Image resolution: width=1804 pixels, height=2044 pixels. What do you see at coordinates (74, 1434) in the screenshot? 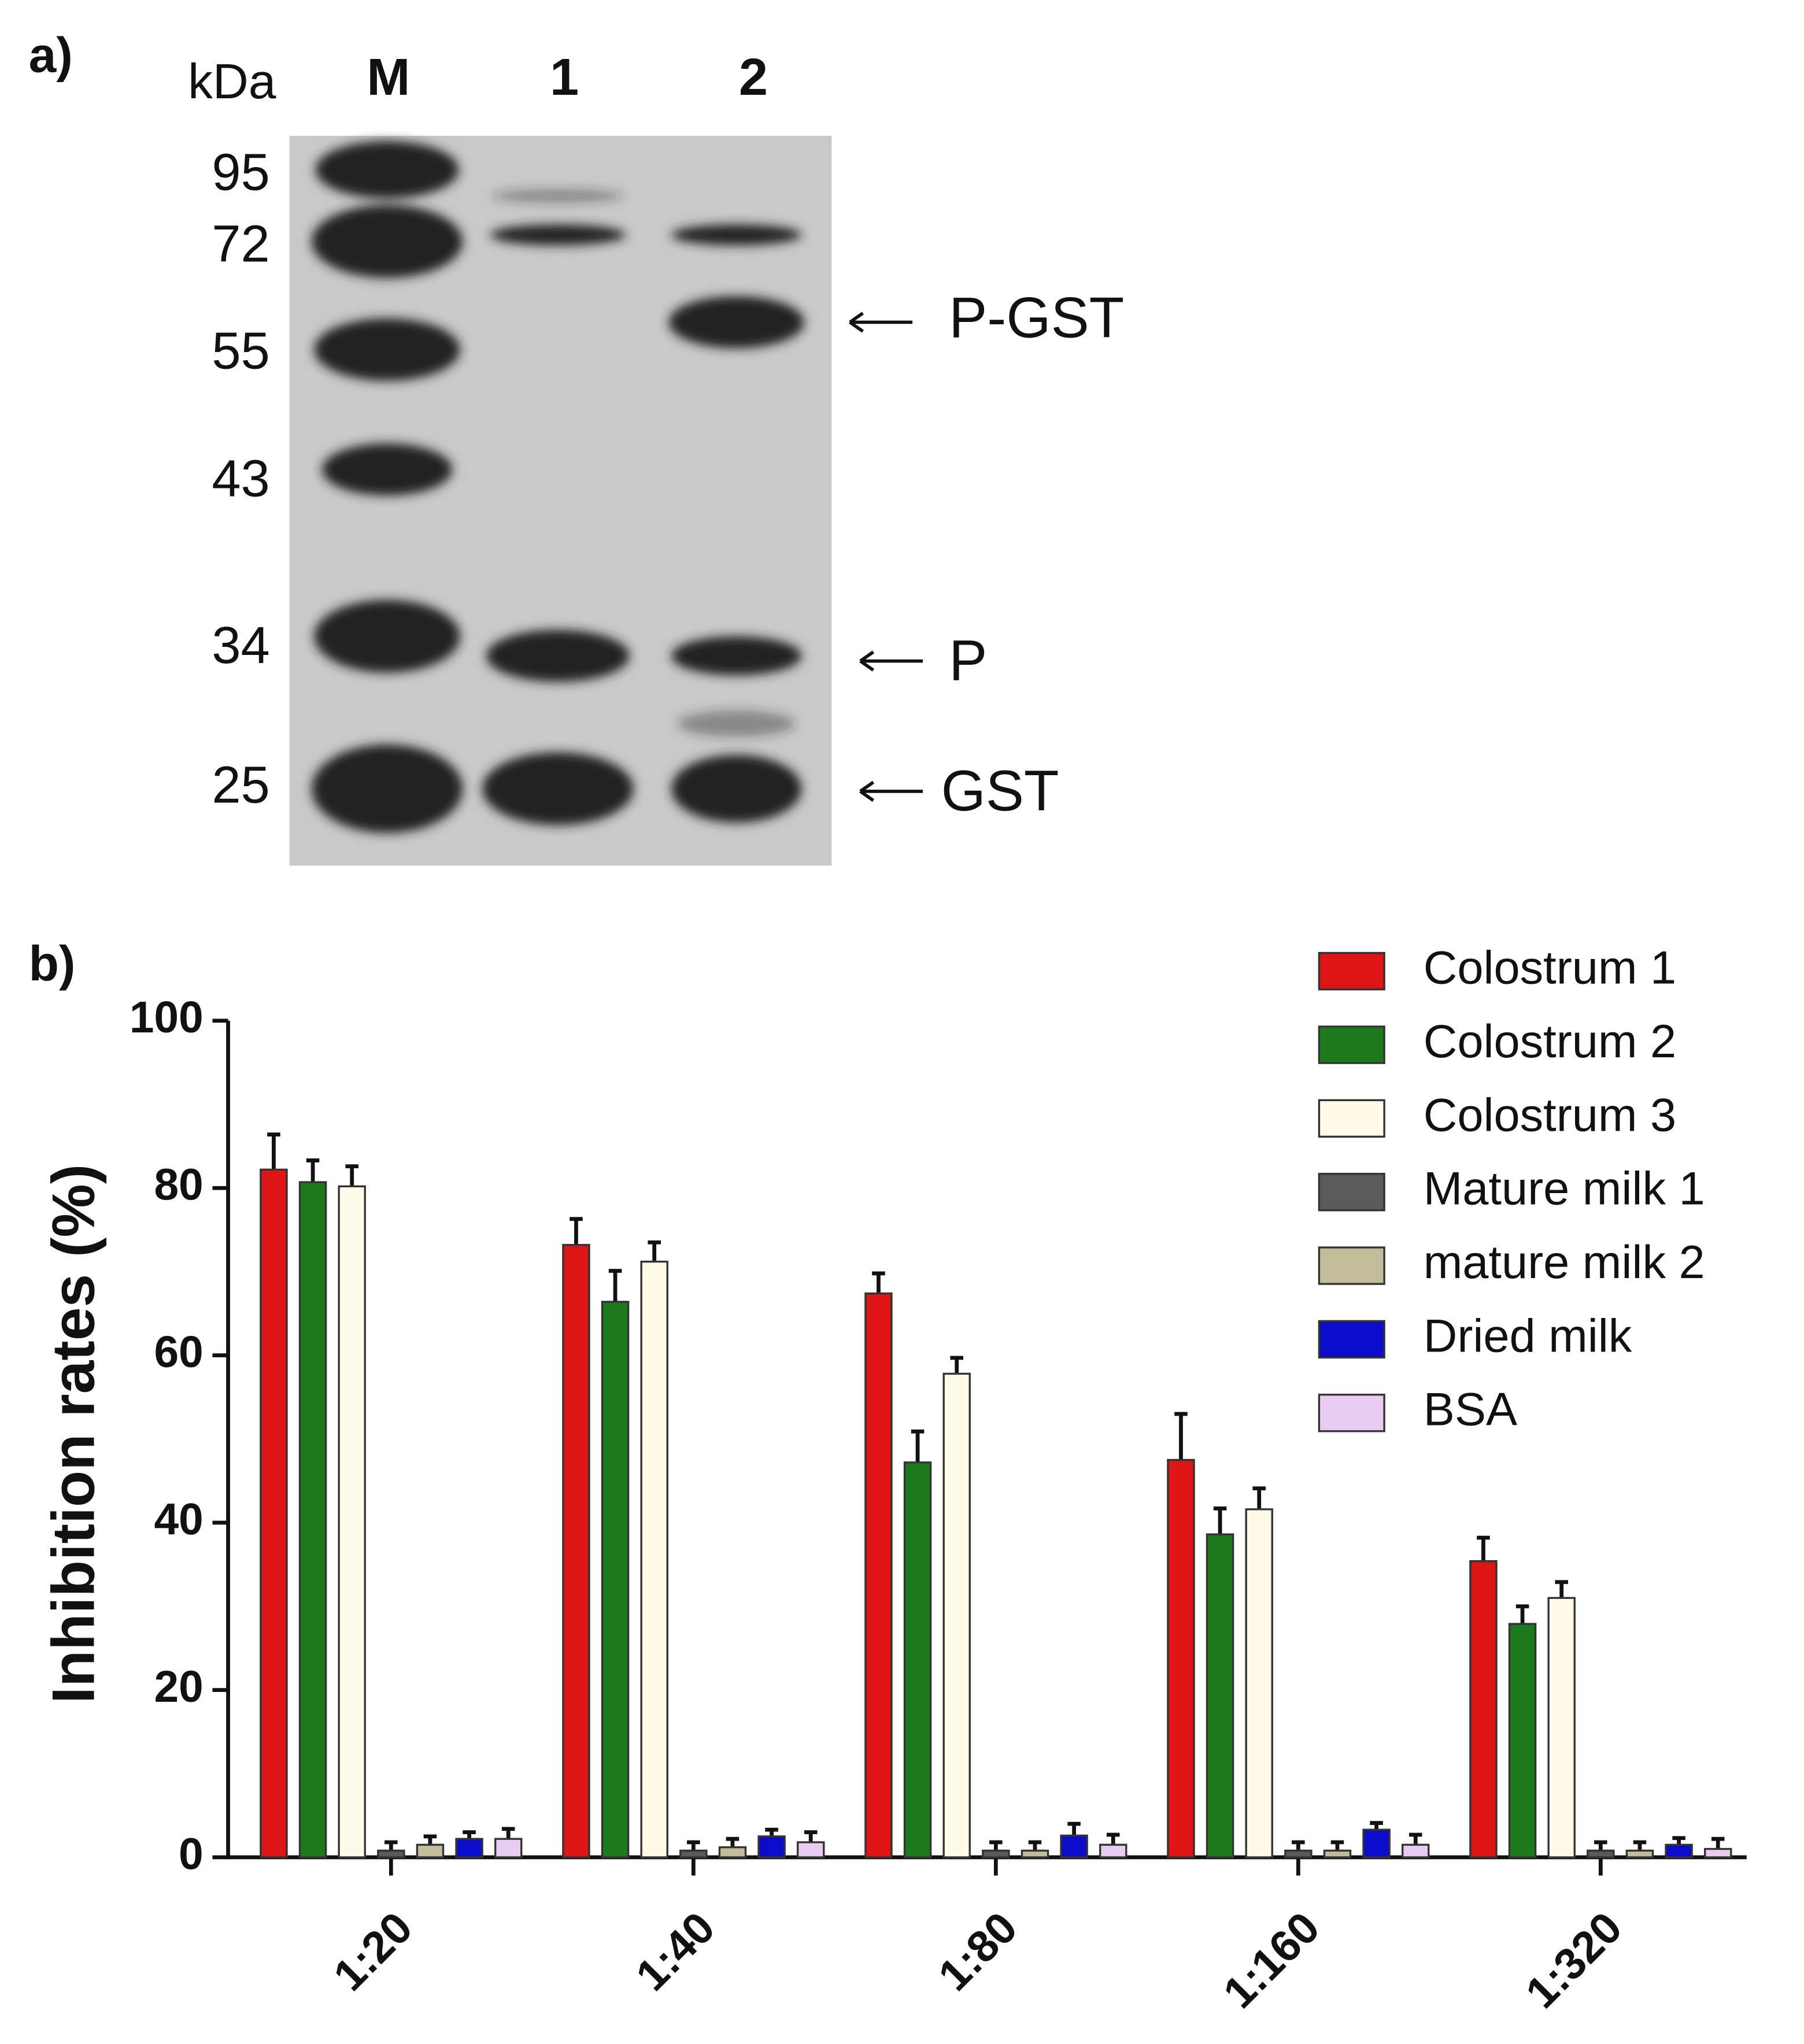
I see `y-axis-label: Inhibition rates (%)` at bounding box center [74, 1434].